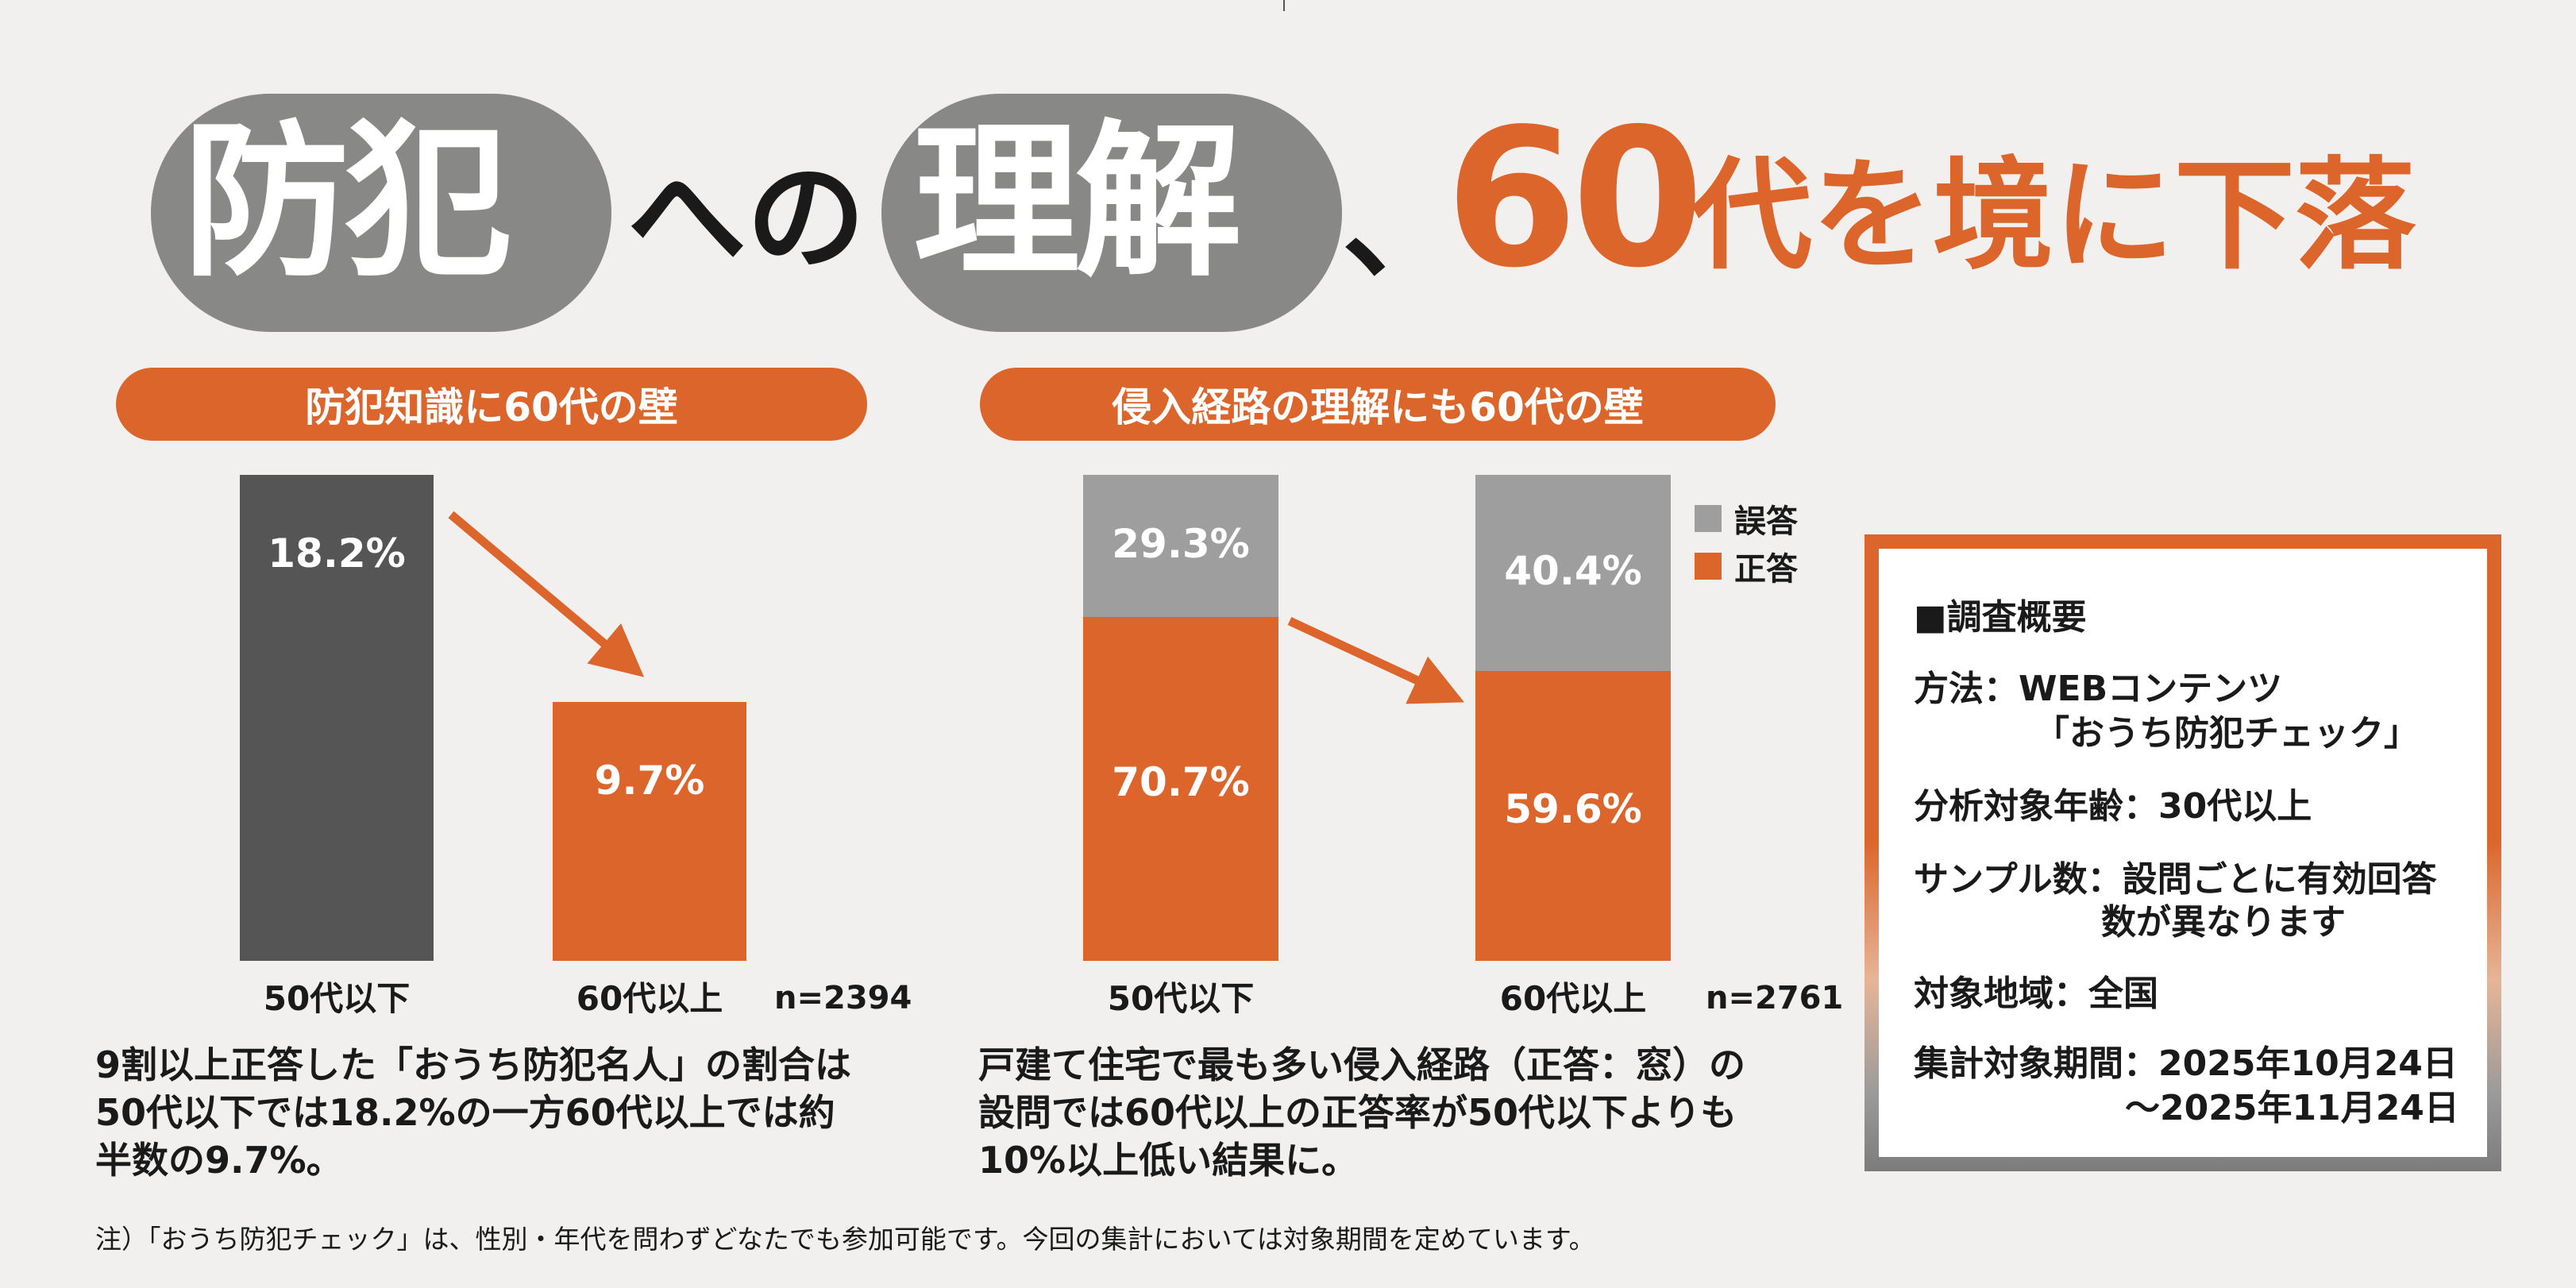 This screenshot has height=1288, width=2576. Describe the element at coordinates (2223, 922) in the screenshot. I see `survey-sample-detail: 数が異なります` at that location.